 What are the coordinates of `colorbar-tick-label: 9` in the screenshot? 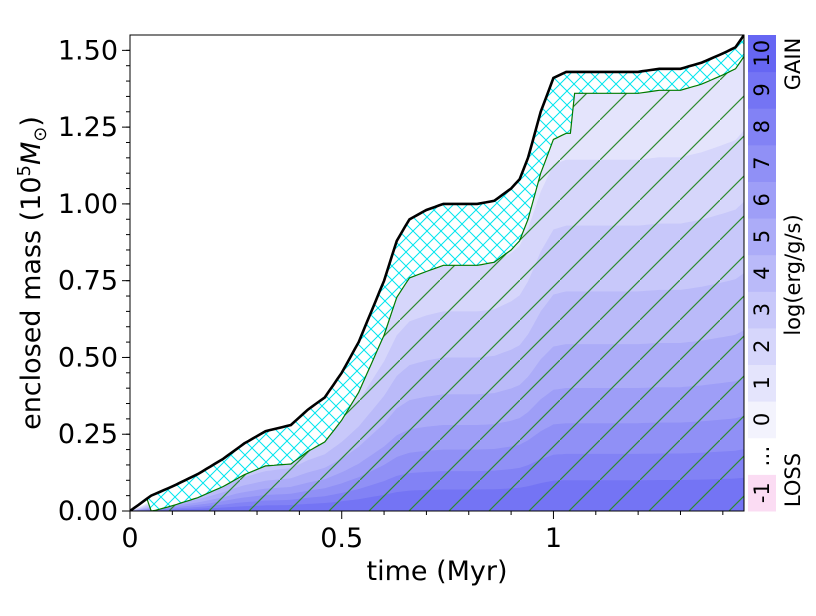 It's located at (762, 89).